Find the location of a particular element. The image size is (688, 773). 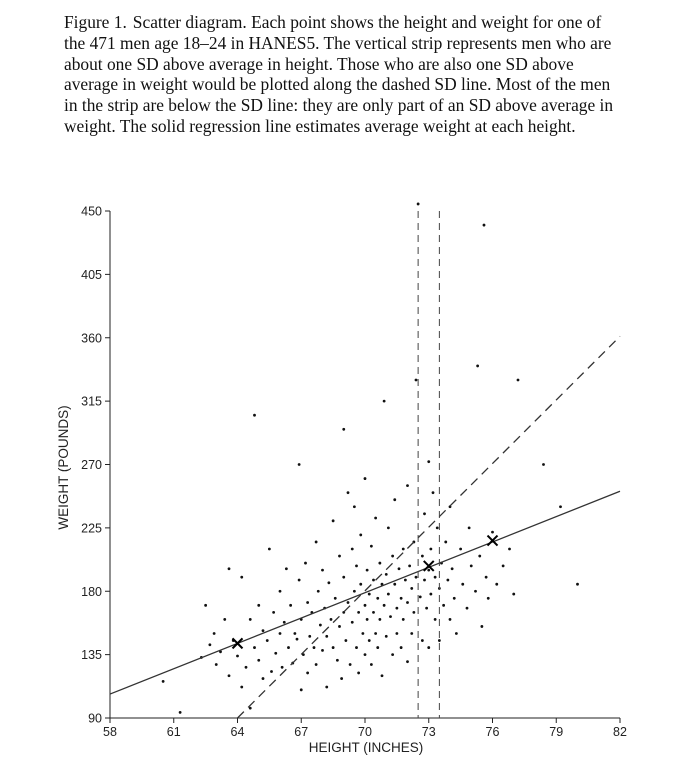

x-tick-label: 82 is located at coordinates (620, 732).